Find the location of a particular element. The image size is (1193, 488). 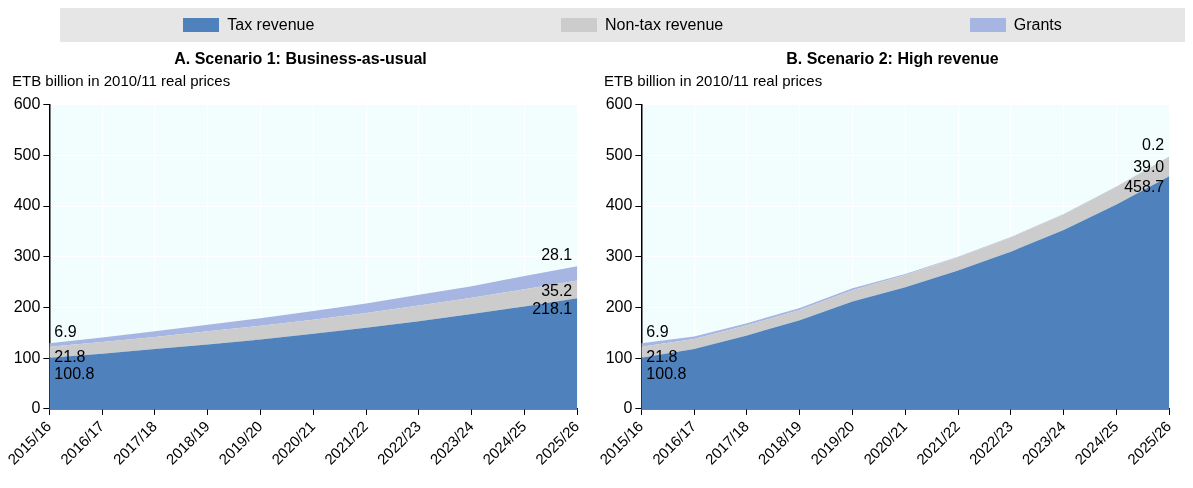

chart-title: B. Scenario 2: High revenue is located at coordinates (892, 59).